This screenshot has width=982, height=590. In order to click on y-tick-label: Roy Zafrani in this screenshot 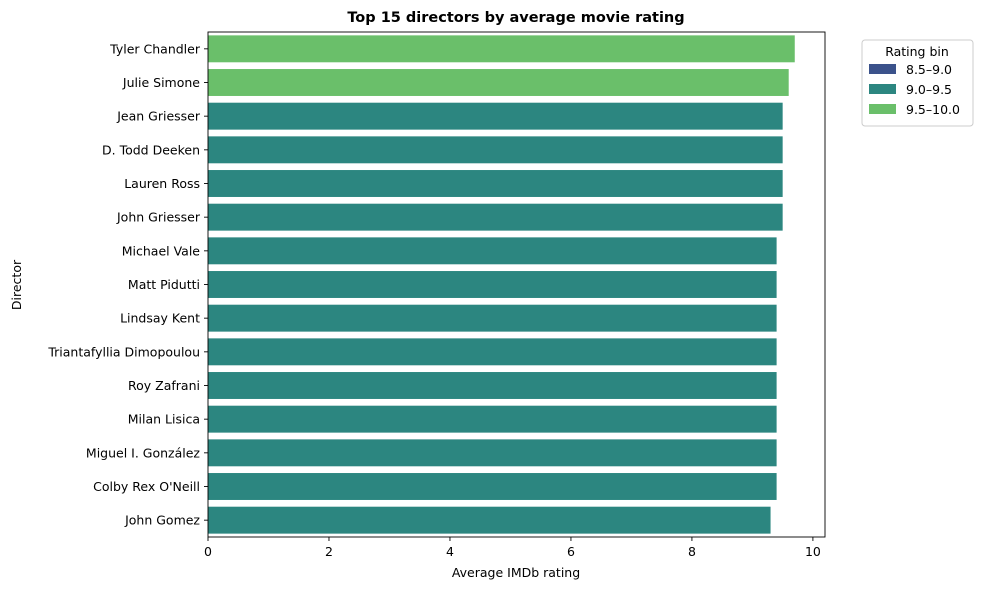, I will do `click(164, 385)`.